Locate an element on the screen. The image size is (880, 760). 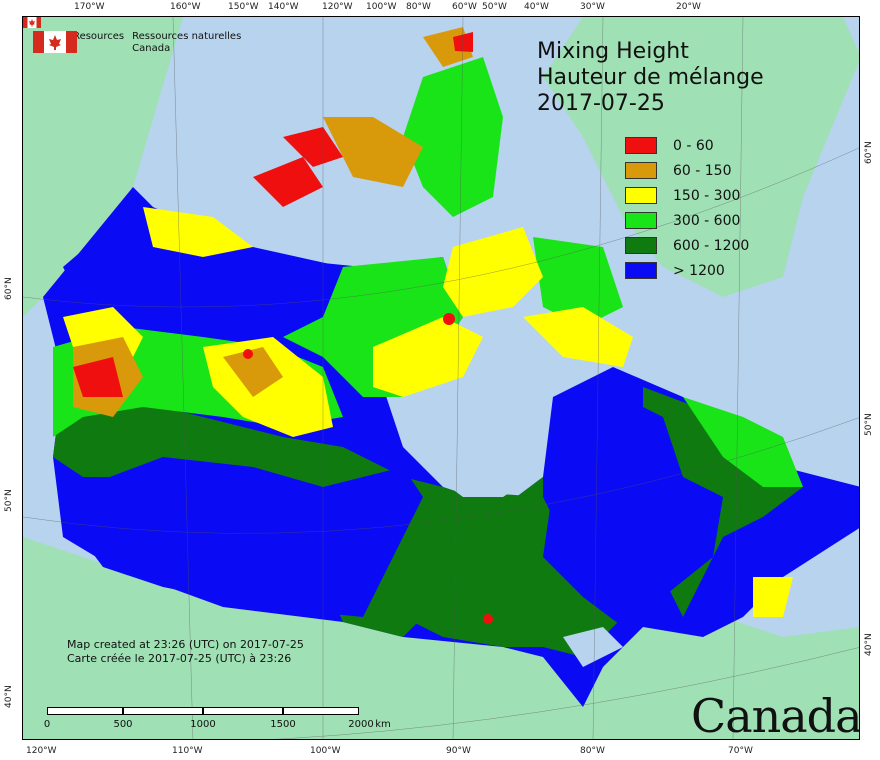
lon-label-bottom: 90°W is located at coordinates (458, 751).